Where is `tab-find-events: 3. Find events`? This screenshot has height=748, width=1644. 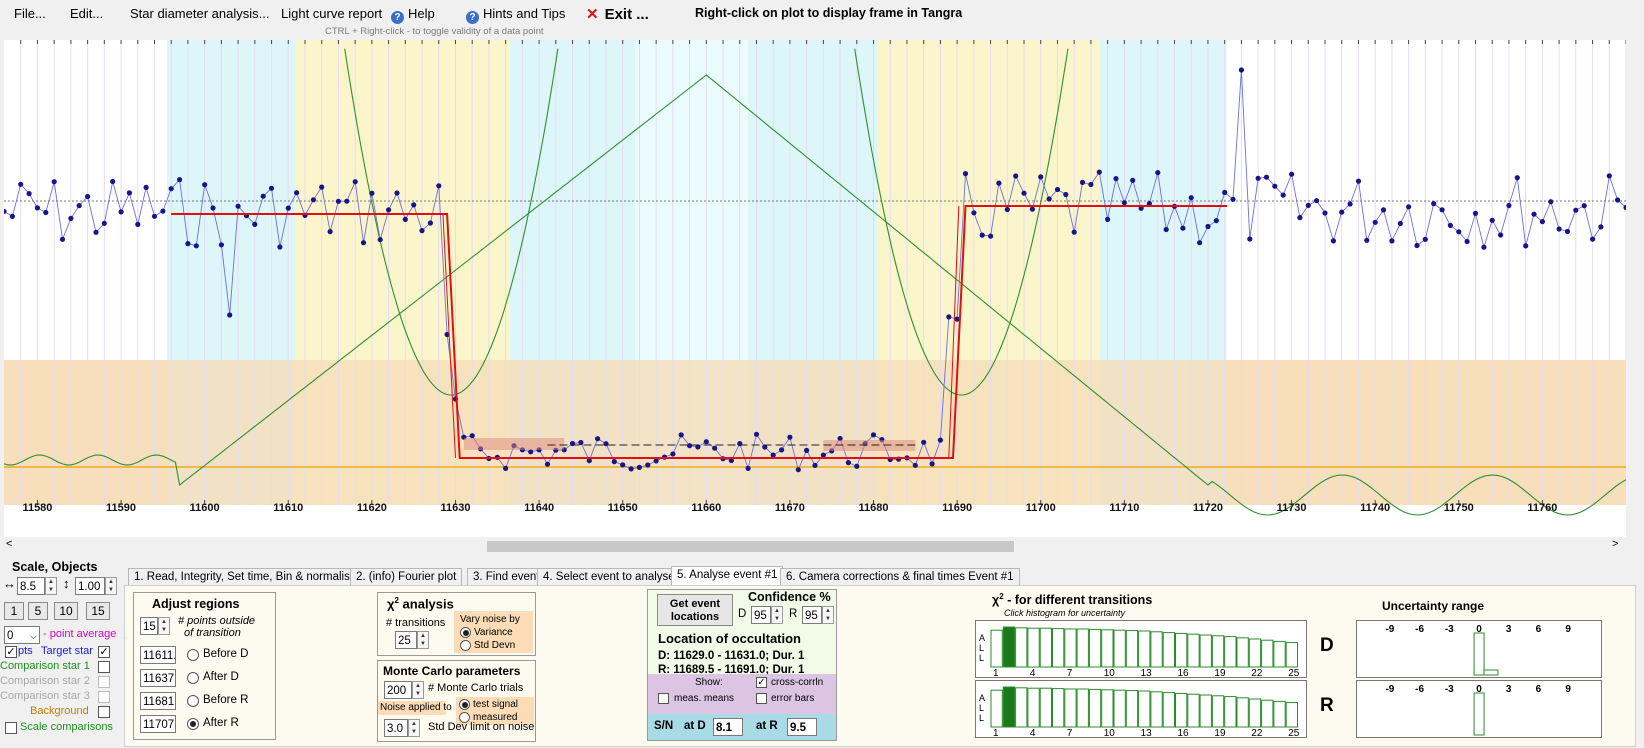 tab-find-events: 3. Find events is located at coordinates (509, 579).